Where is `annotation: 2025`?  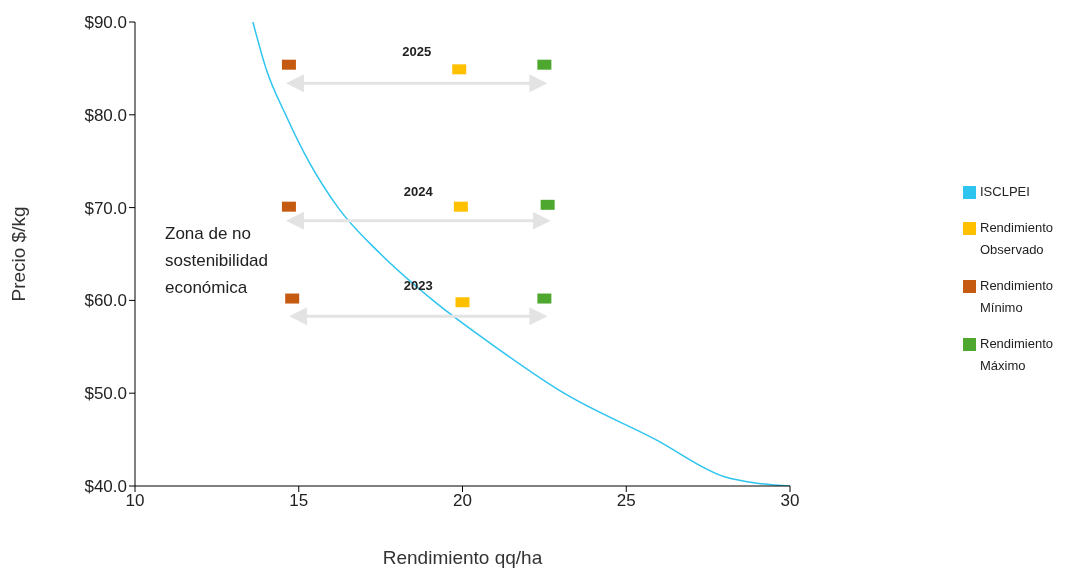
annotation: 2025 is located at coordinates (417, 52).